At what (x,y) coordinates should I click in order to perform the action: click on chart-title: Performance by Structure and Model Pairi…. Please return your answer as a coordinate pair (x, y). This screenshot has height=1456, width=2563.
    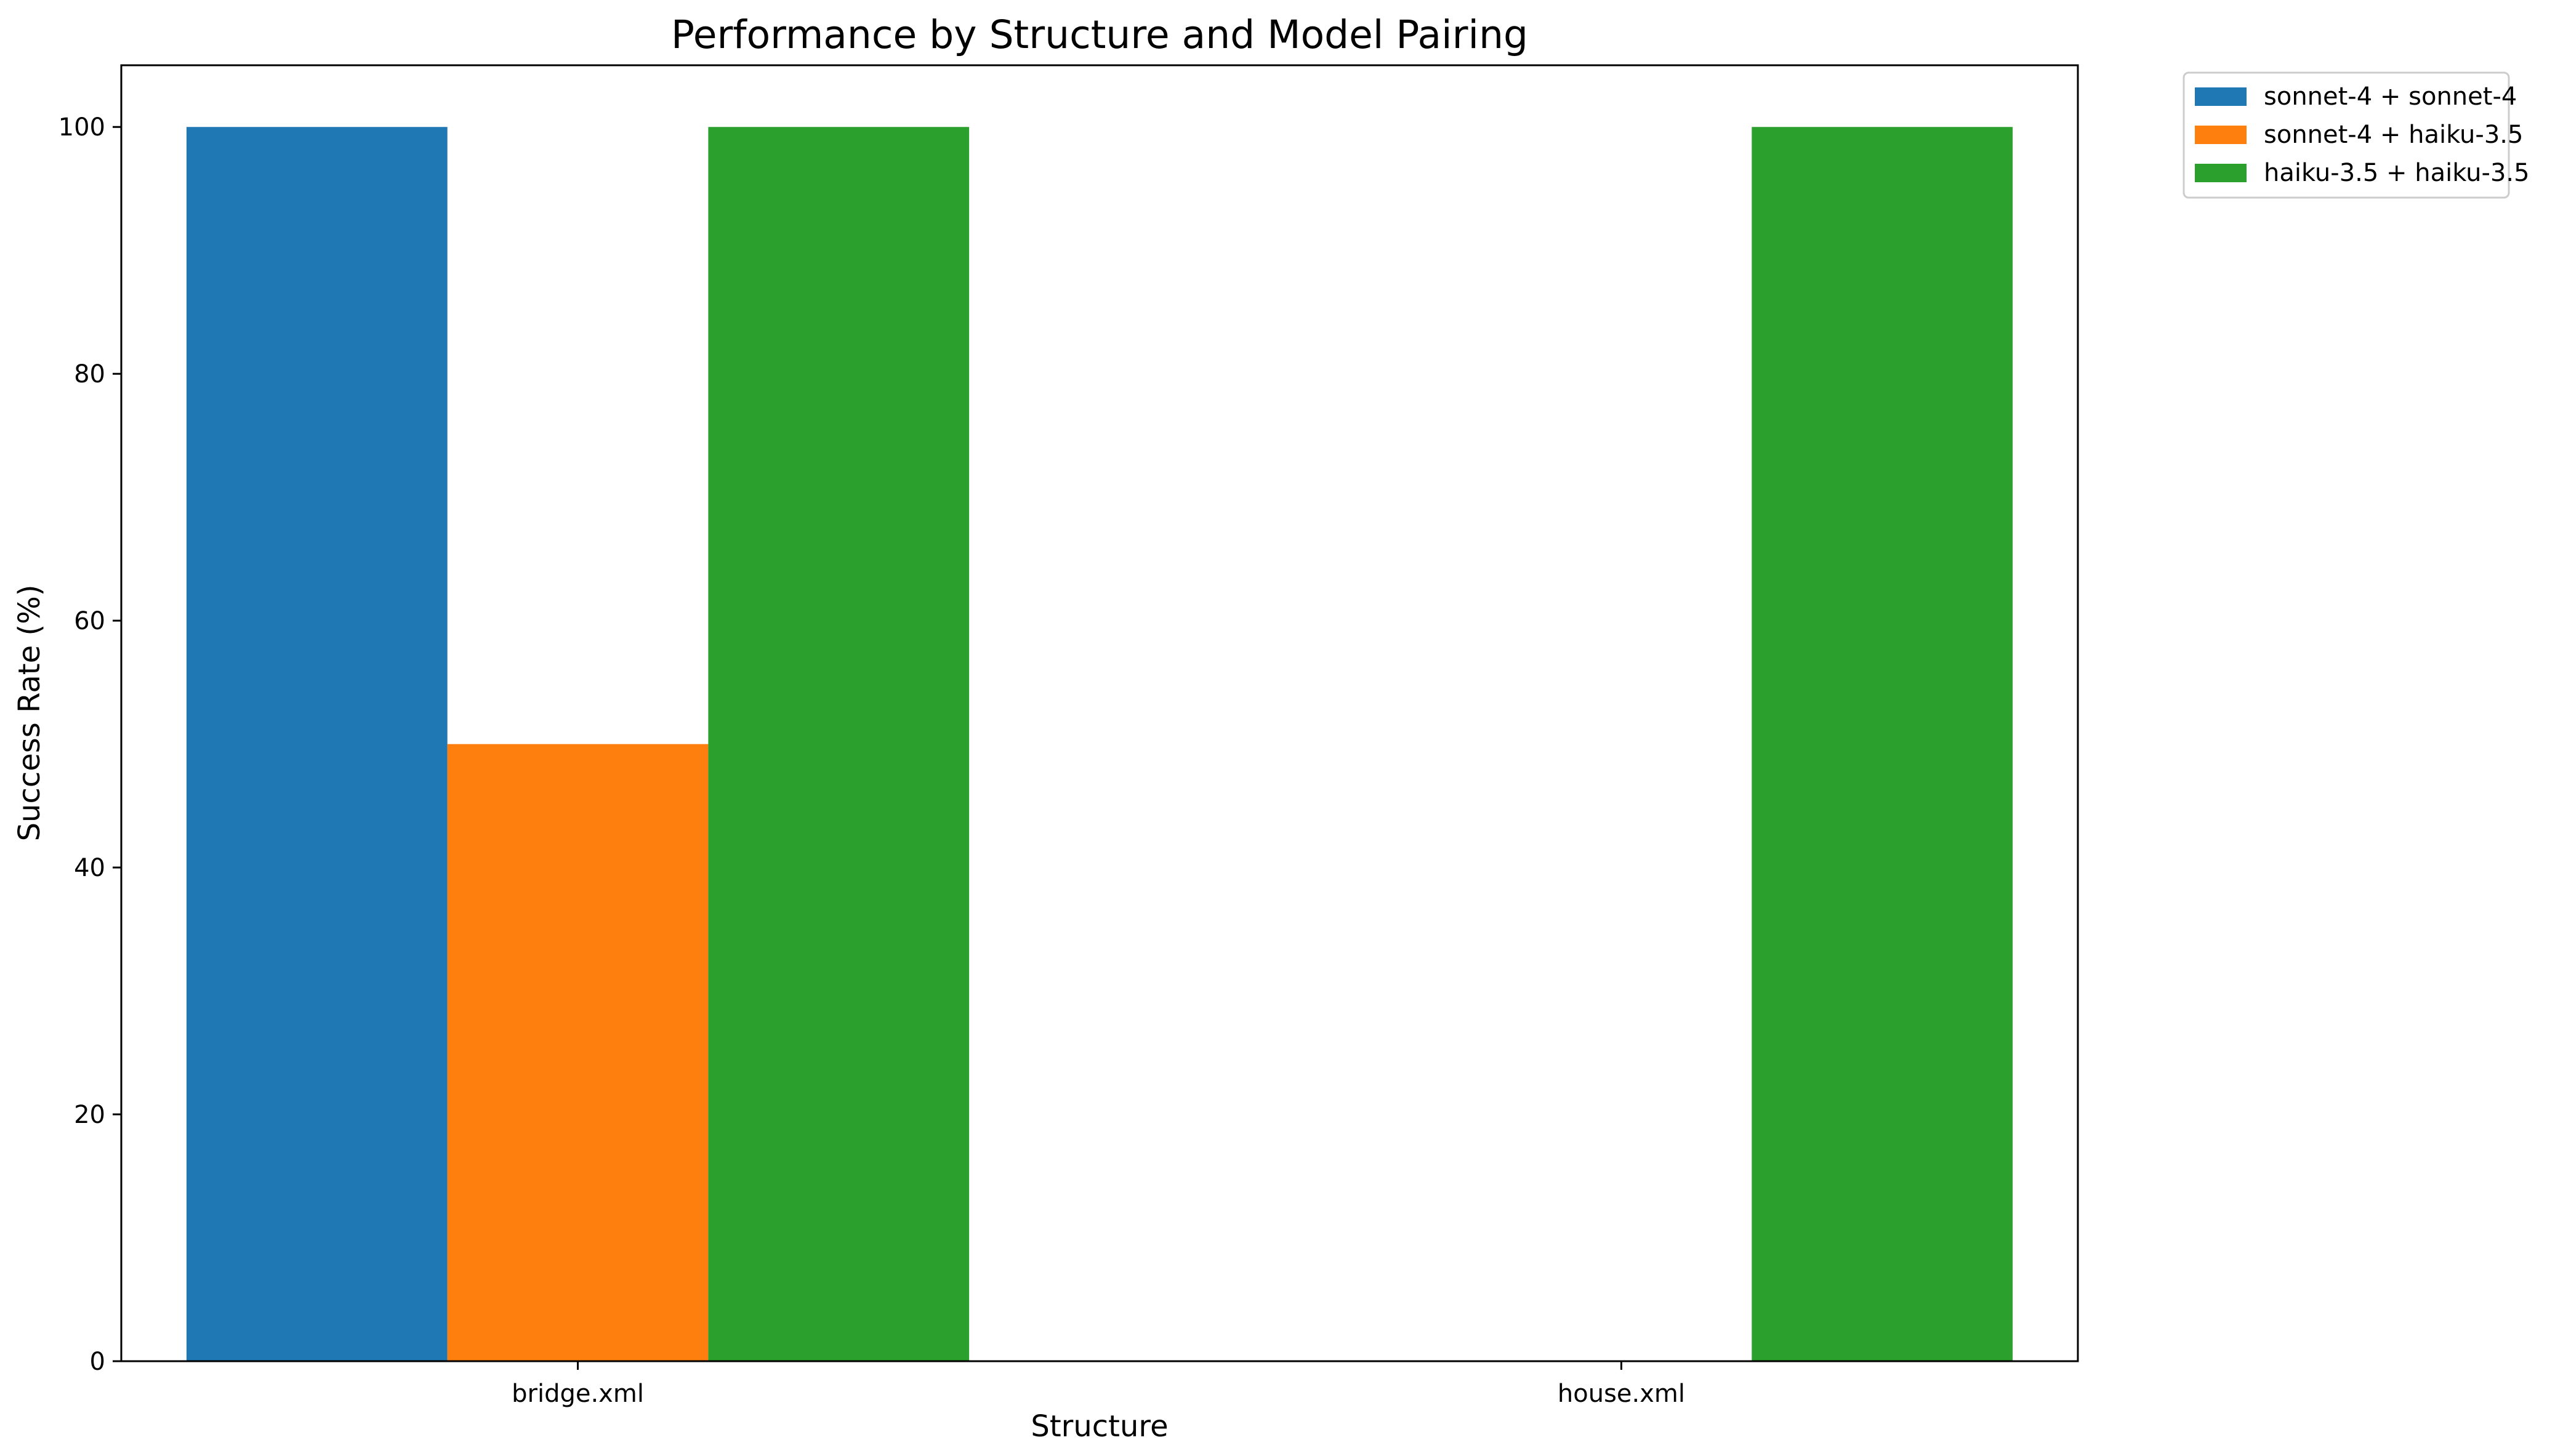
    Looking at the image, I should click on (1099, 34).